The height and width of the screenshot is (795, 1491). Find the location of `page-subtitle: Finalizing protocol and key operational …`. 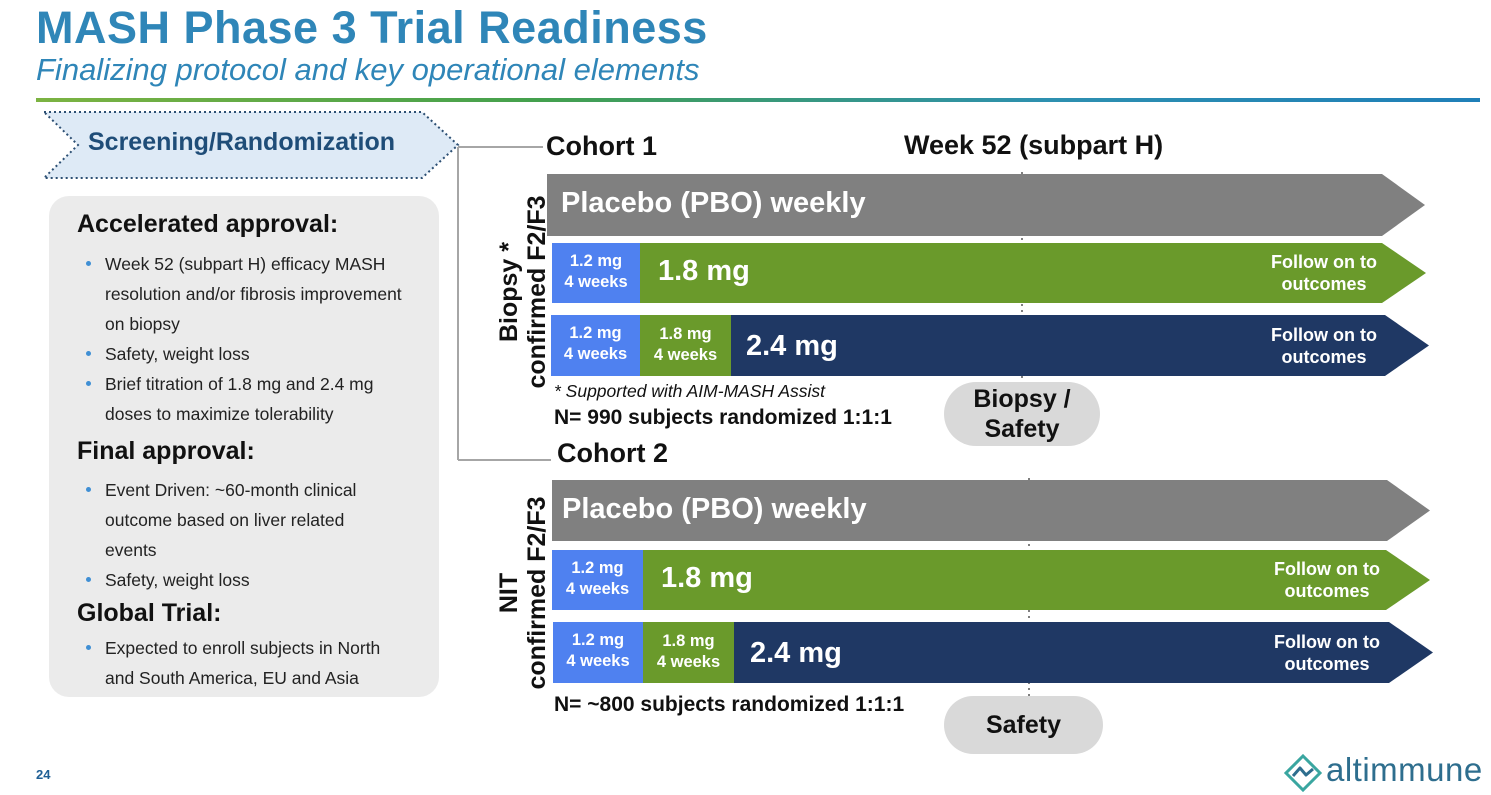

page-subtitle: Finalizing protocol and key operational … is located at coordinates (368, 69).